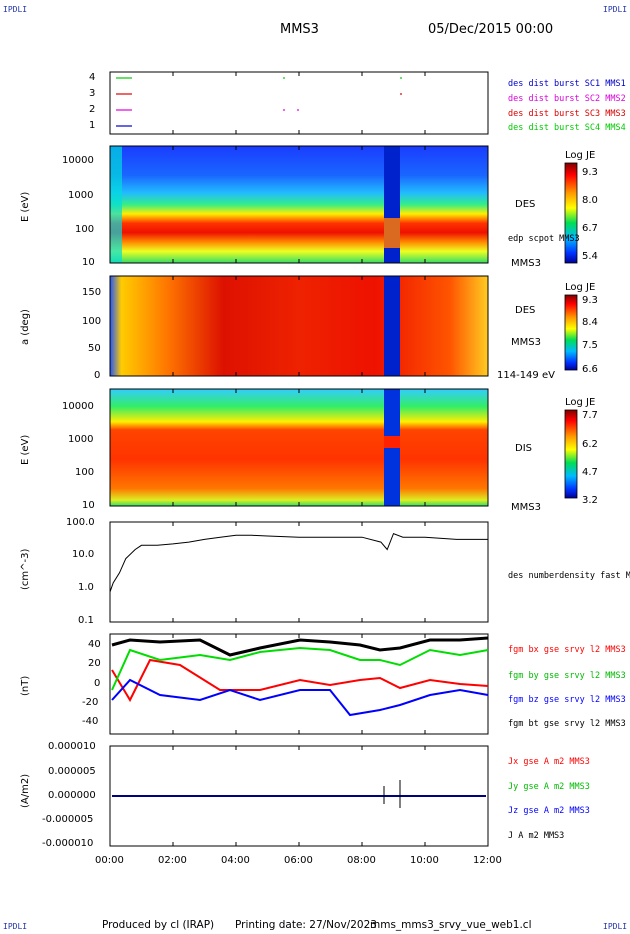  What do you see at coordinates (94, 644) in the screenshot?
I see `bfield-ytick-40: 40` at bounding box center [94, 644].